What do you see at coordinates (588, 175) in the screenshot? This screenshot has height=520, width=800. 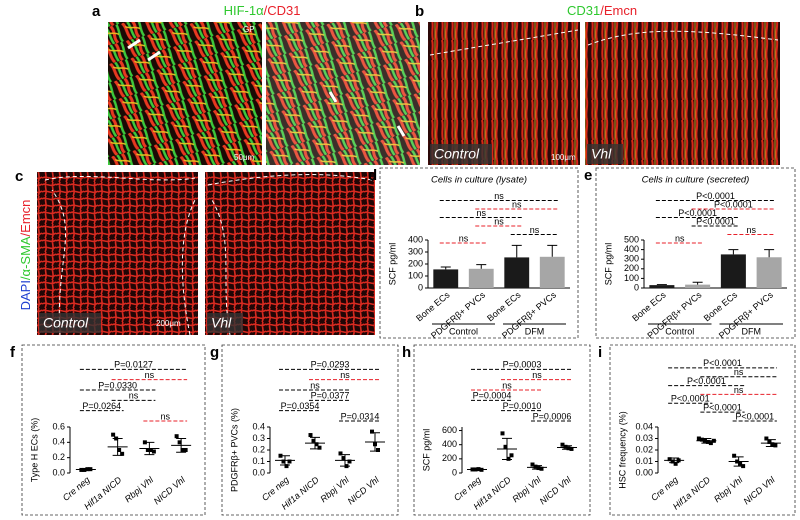 I see `panel-letter: e` at bounding box center [588, 175].